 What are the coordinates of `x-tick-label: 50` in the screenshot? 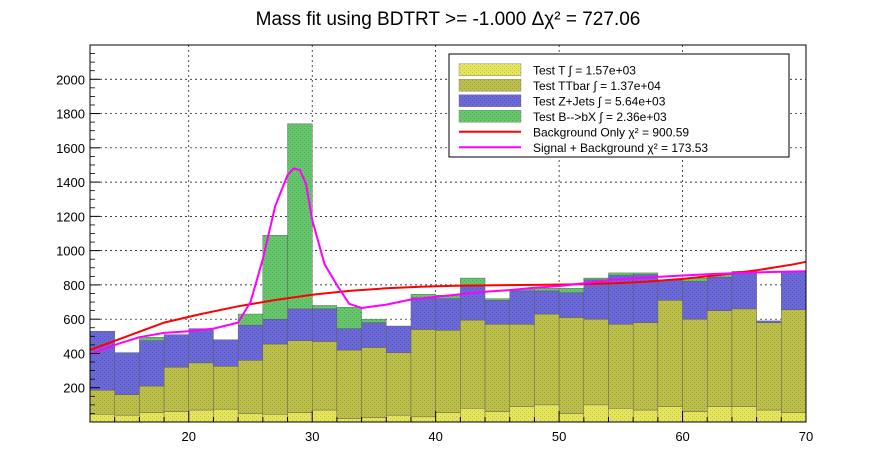 It's located at (559, 436).